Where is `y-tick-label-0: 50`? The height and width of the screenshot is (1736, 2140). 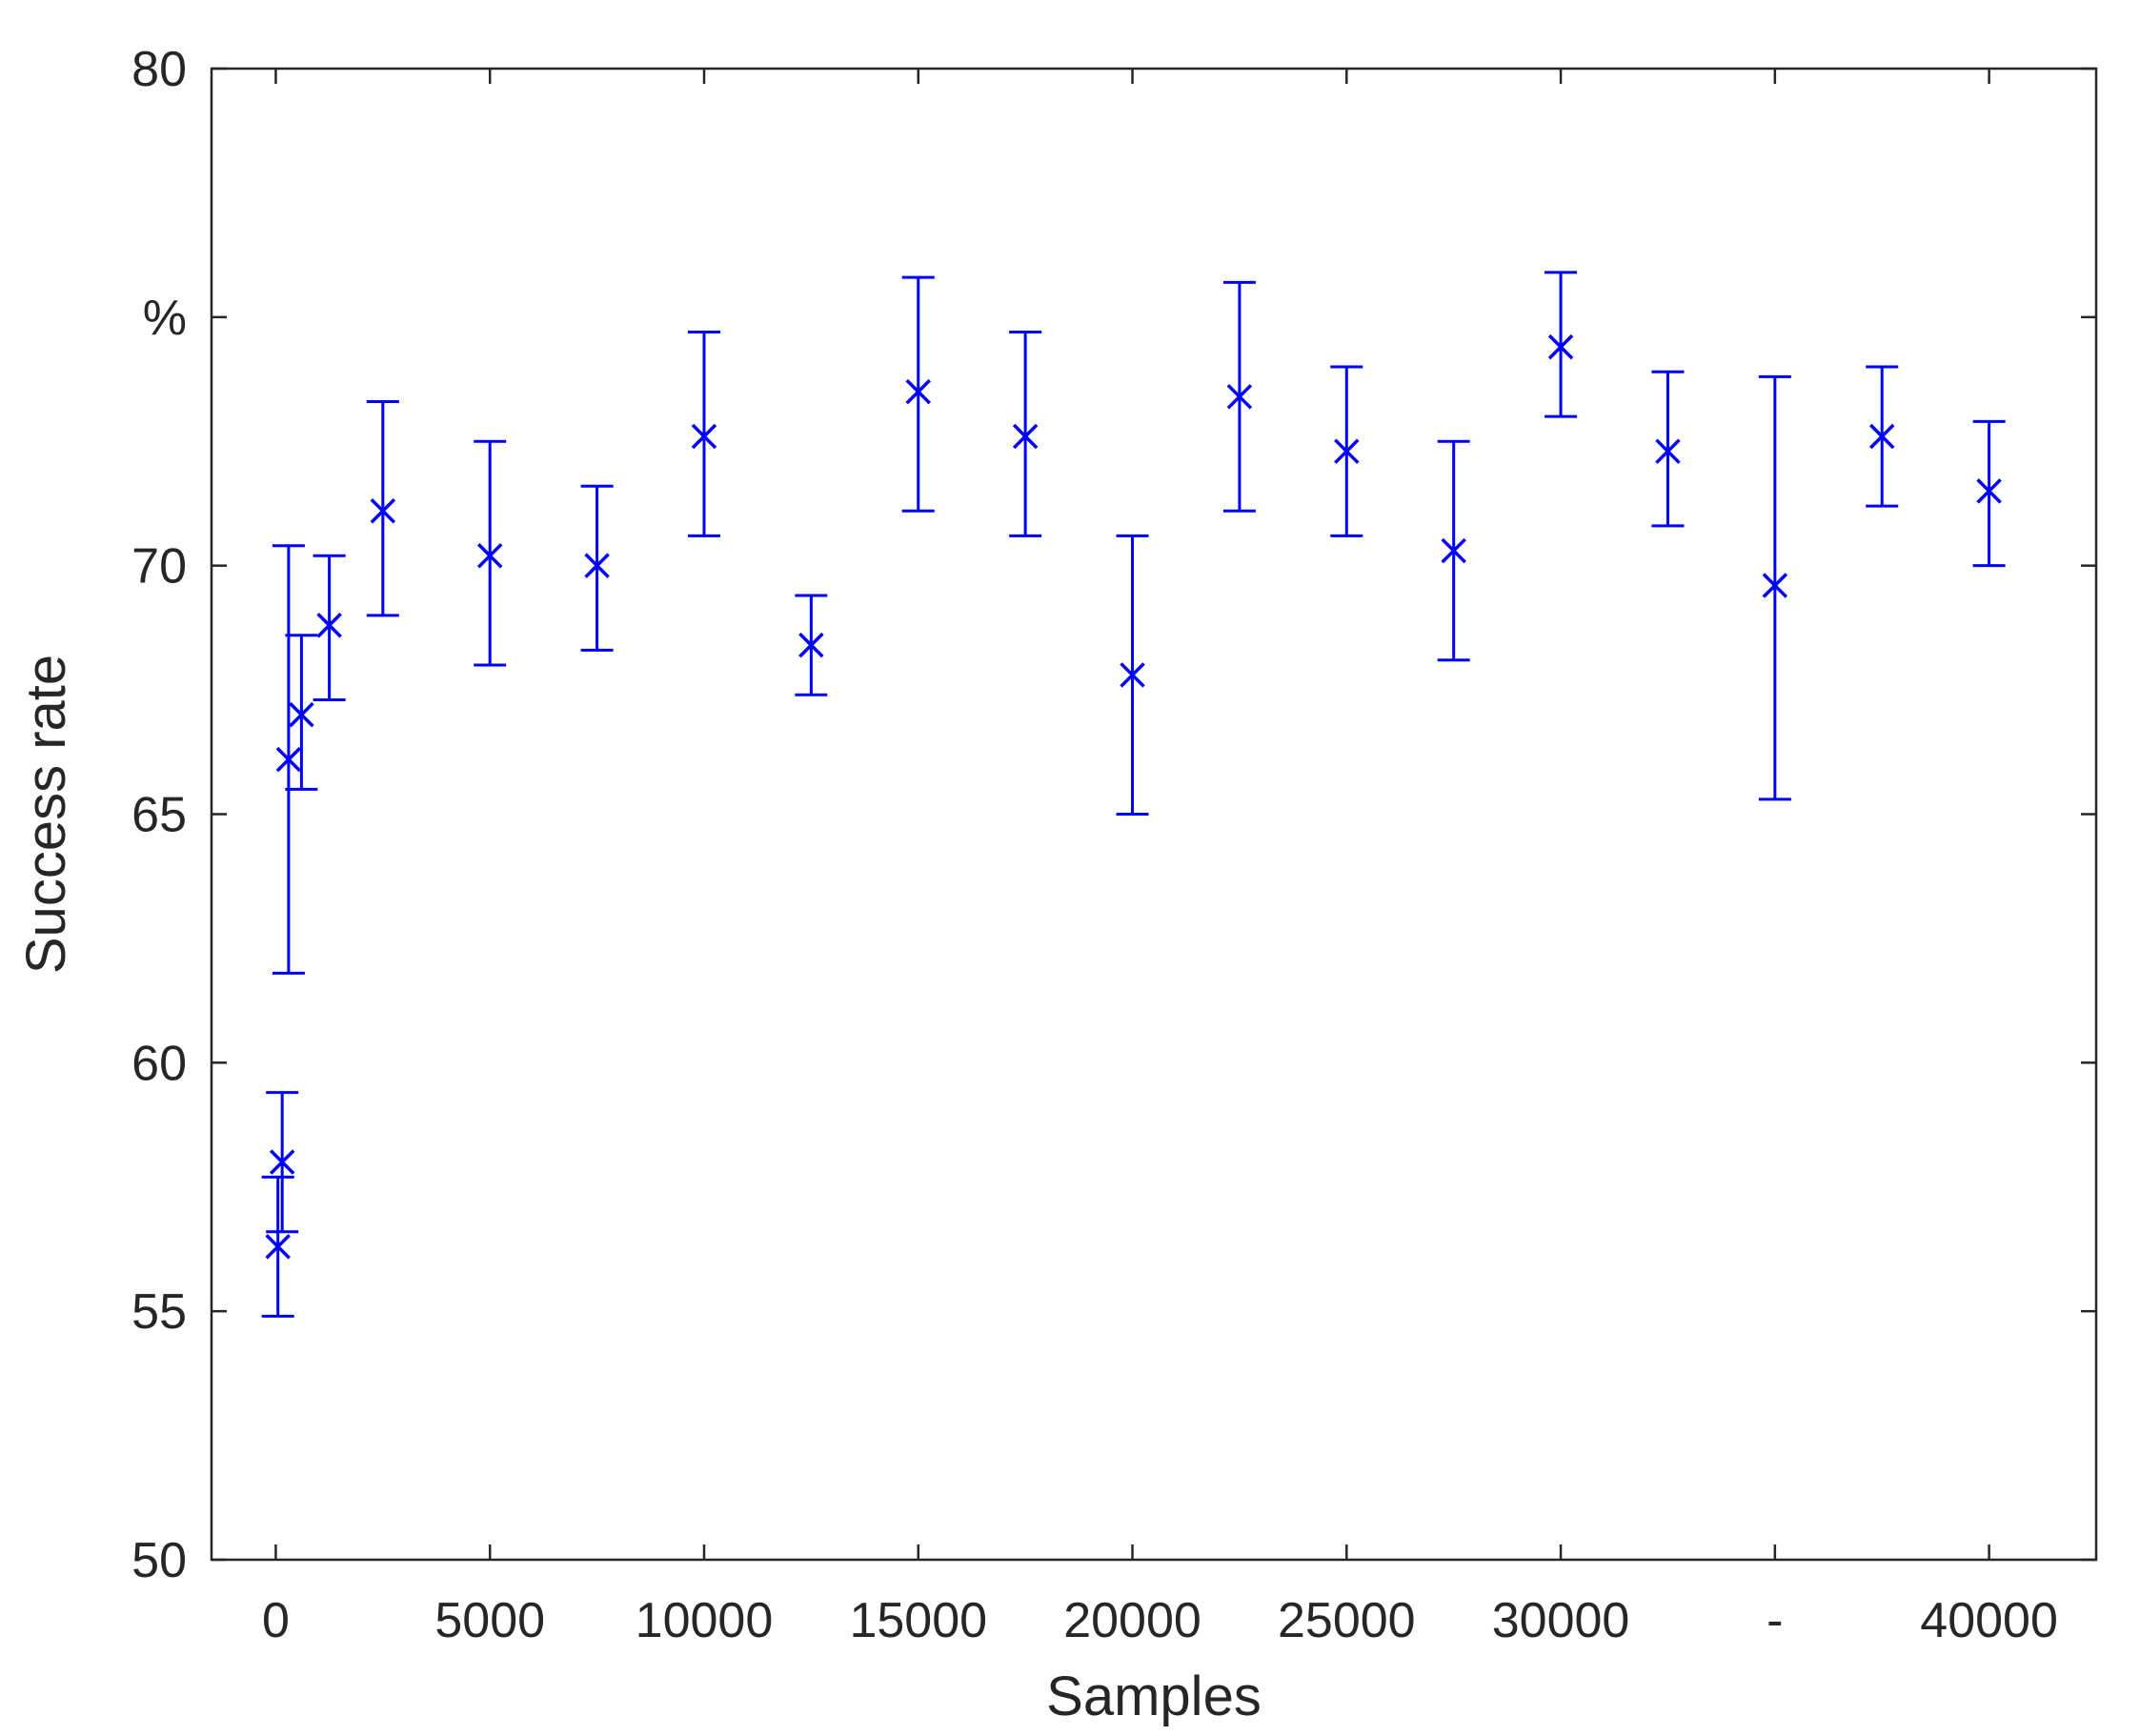 y-tick-label-0: 50 is located at coordinates (159, 1560).